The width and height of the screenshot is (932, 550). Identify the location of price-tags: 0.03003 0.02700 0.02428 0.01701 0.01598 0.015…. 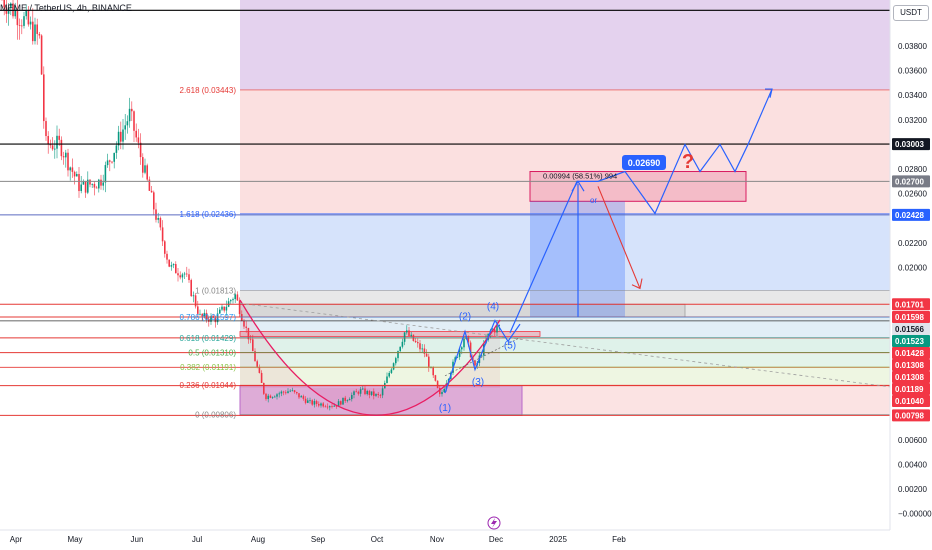
(911, 280).